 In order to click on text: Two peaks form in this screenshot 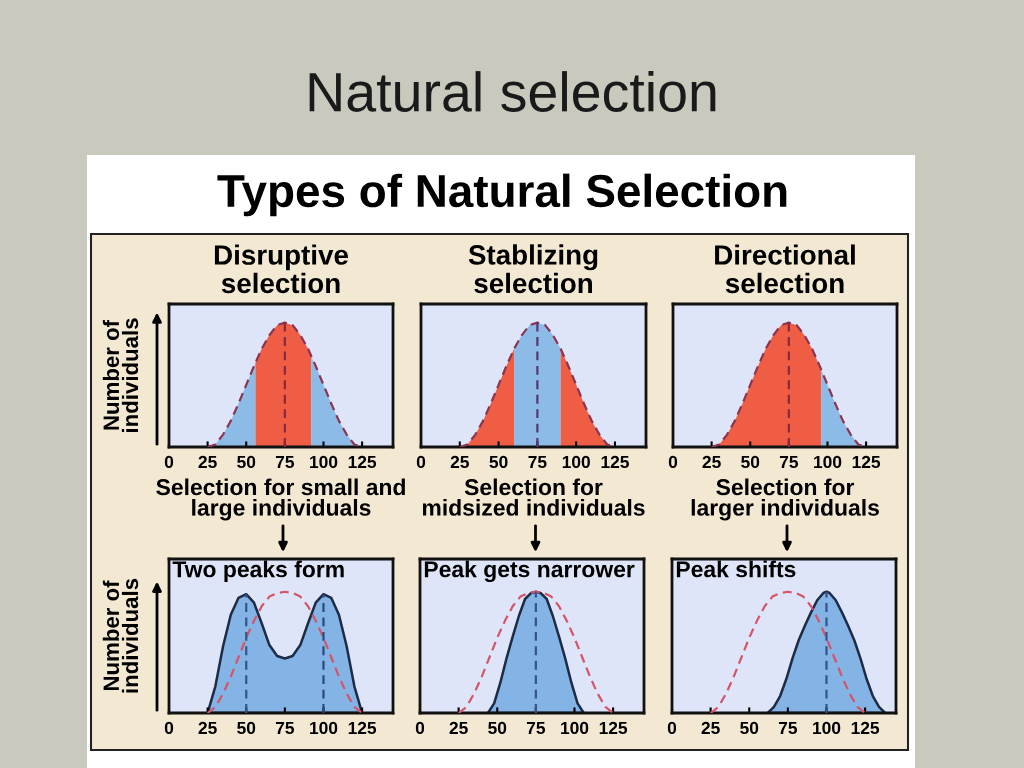, I will do `click(258, 571)`.